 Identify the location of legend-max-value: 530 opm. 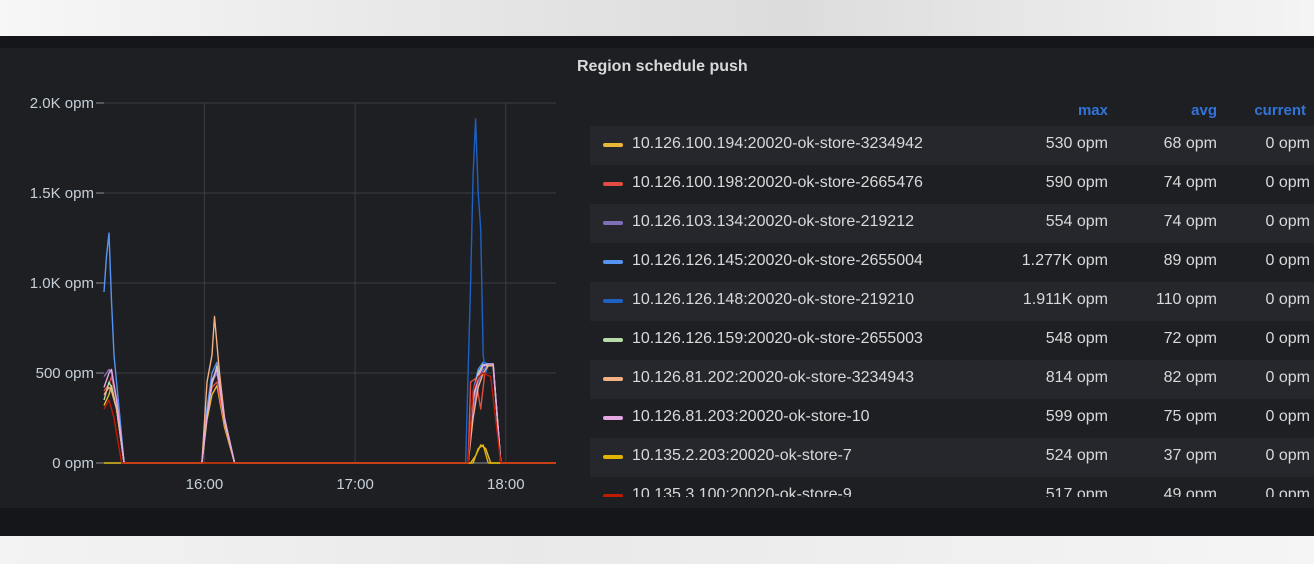
(1076, 143).